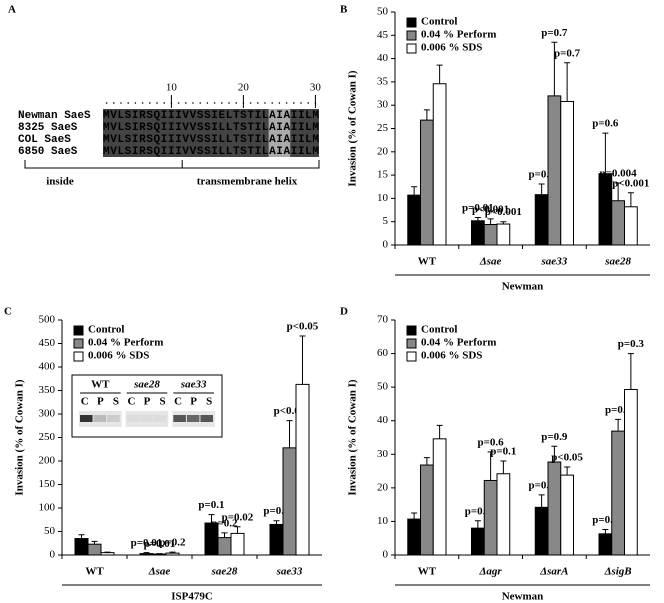 Image resolution: width=664 pixels, height=603 pixels. I want to click on inset-lane: S, so click(162, 402).